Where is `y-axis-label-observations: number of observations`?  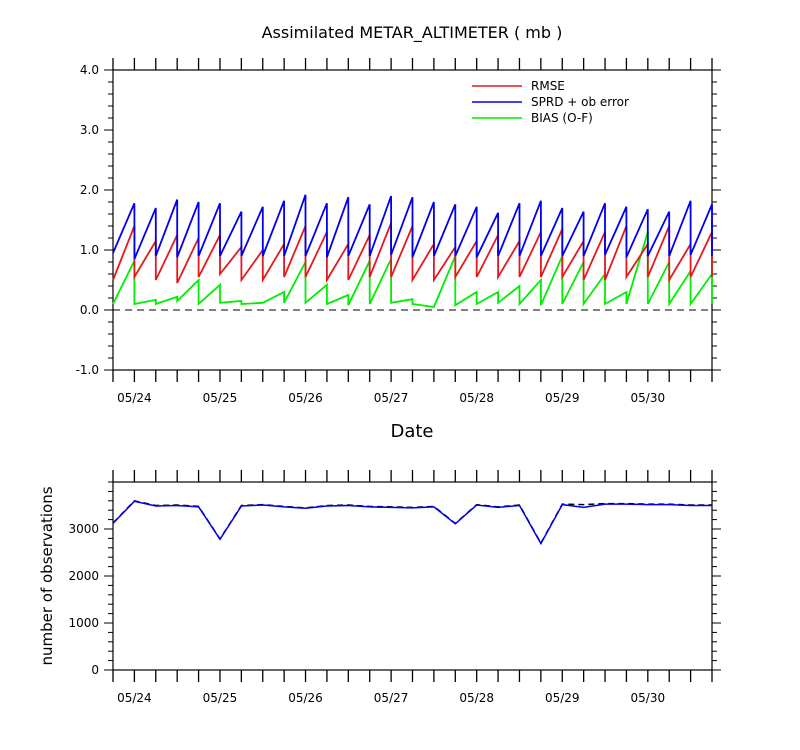 y-axis-label-observations: number of observations is located at coordinates (47, 575).